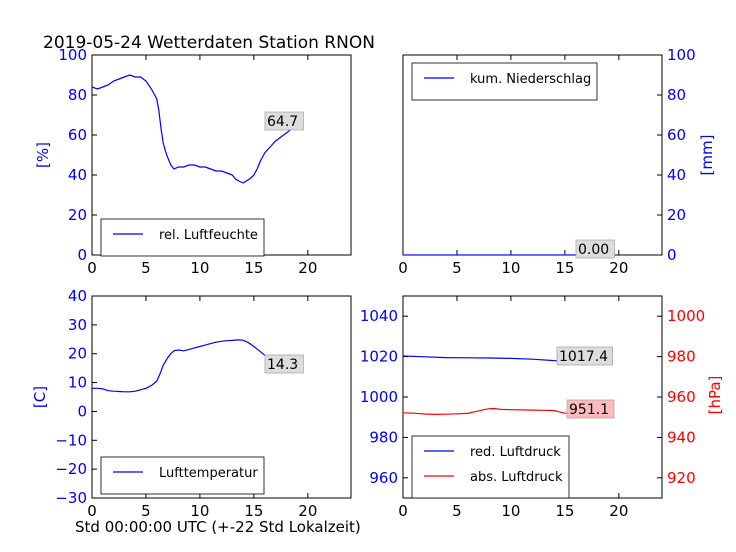 This screenshot has height=552, width=736. I want to click on pressure-chart-legend-label: red. Luftdruck, so click(515, 452).